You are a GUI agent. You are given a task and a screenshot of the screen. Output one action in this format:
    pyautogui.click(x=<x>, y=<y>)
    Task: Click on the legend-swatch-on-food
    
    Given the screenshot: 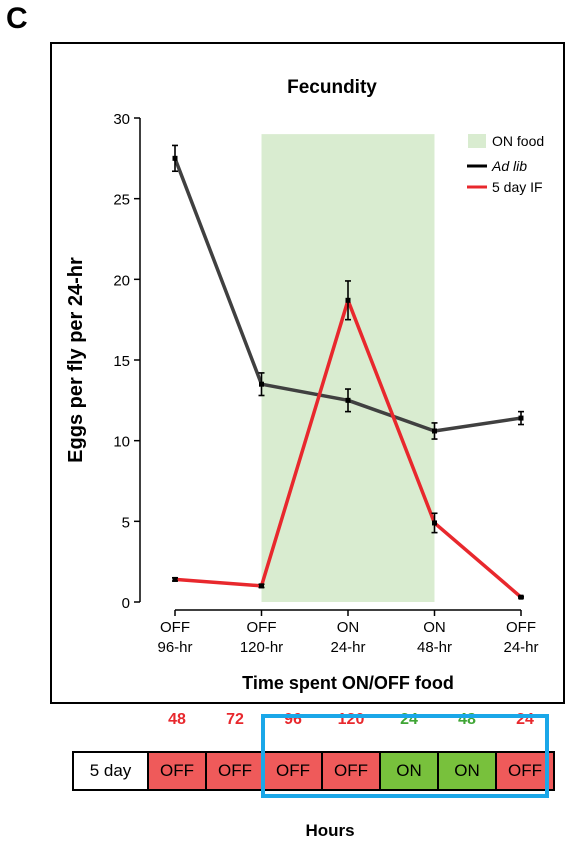 What is the action you would take?
    pyautogui.click(x=477, y=141)
    